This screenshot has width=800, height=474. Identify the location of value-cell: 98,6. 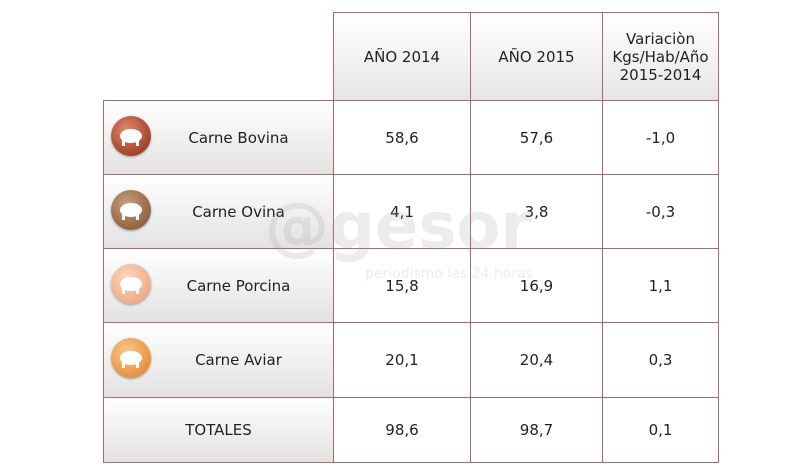
(402, 430).